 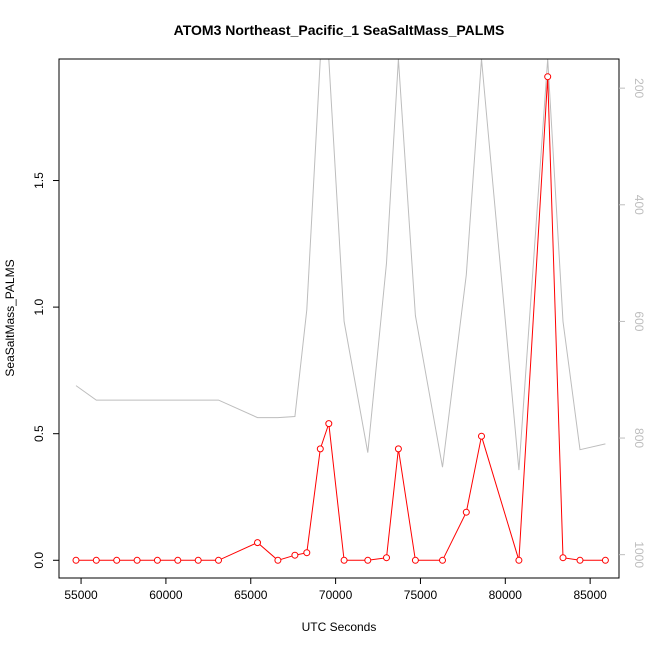 What do you see at coordinates (421, 595) in the screenshot?
I see `x-tick-label: 75000` at bounding box center [421, 595].